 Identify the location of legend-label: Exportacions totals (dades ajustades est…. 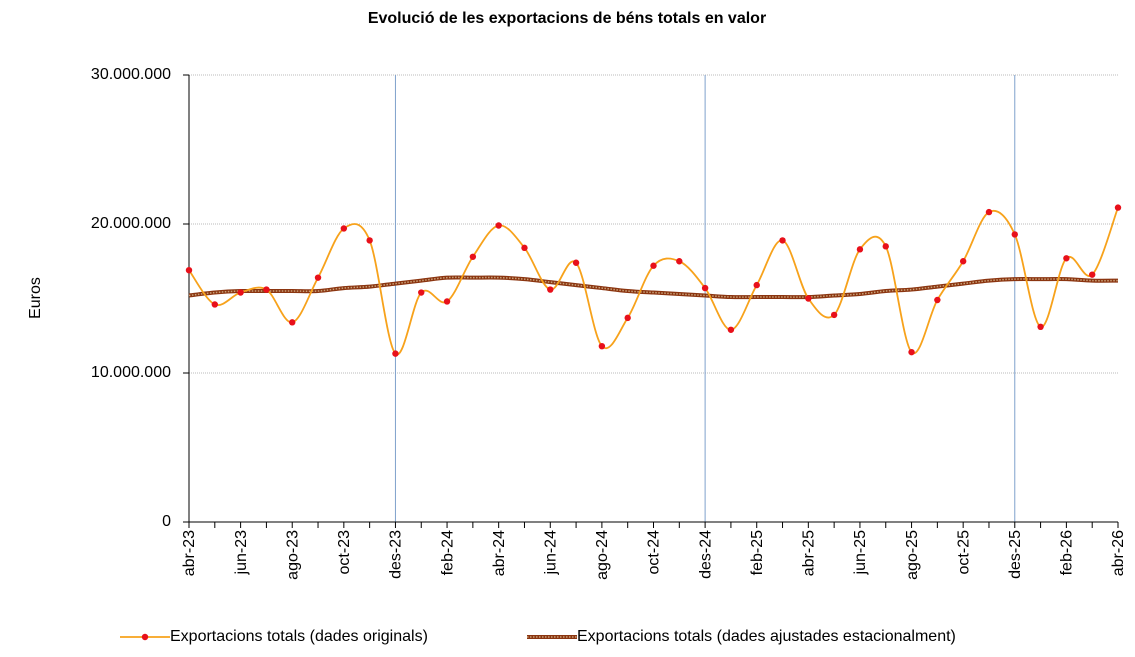
(766, 636).